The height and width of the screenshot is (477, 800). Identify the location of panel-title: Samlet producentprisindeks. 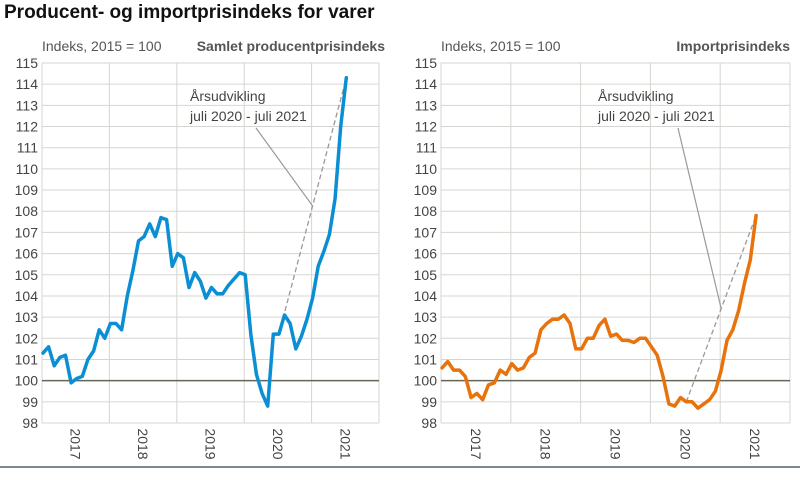
(291, 46).